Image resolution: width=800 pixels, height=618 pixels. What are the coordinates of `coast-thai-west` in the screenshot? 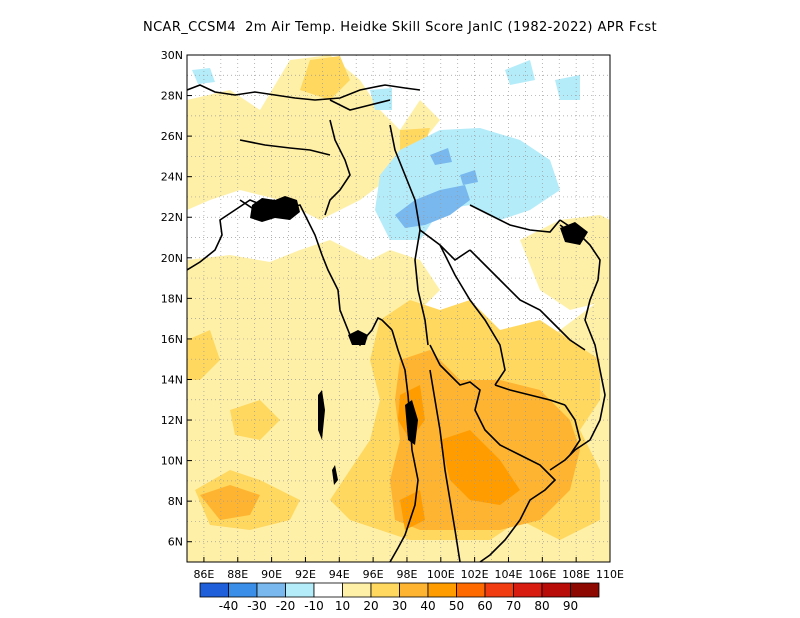 It's located at (400, 540).